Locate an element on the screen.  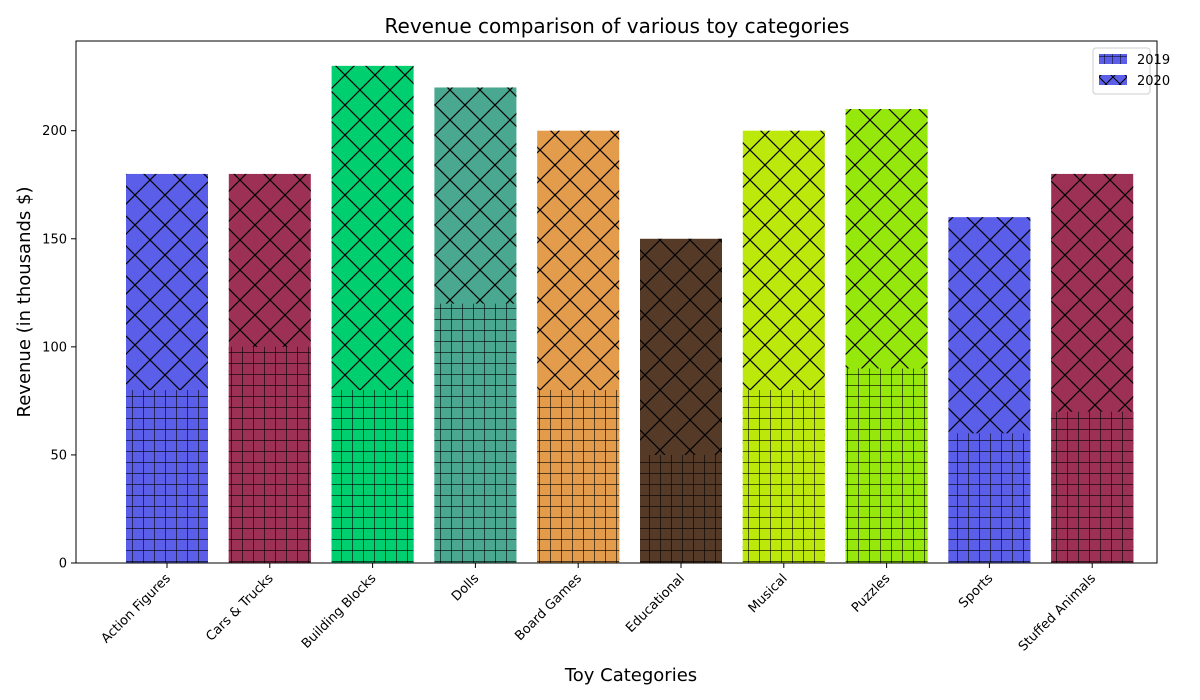
bar-2019-stuffed-animals-hatch is located at coordinates (1092, 487).